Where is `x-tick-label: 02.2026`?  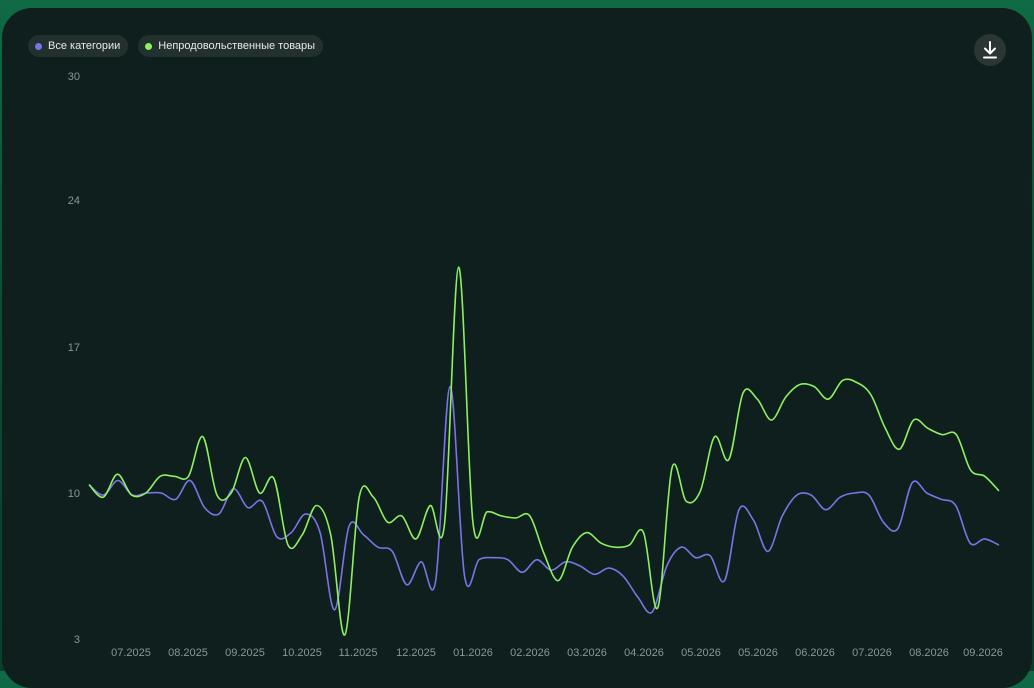
x-tick-label: 02.2026 is located at coordinates (530, 653).